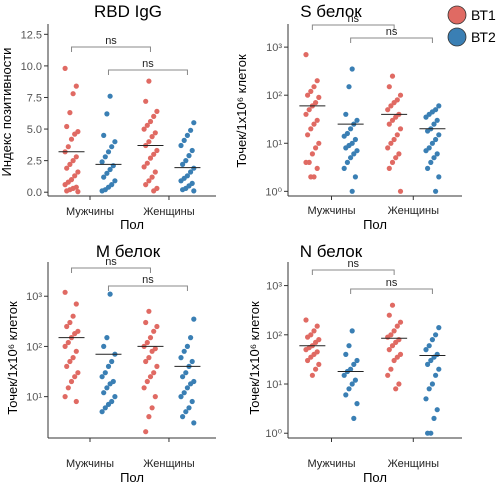 The image size is (500, 489). I want to click on legend-label: ВТ1, so click(483, 15).